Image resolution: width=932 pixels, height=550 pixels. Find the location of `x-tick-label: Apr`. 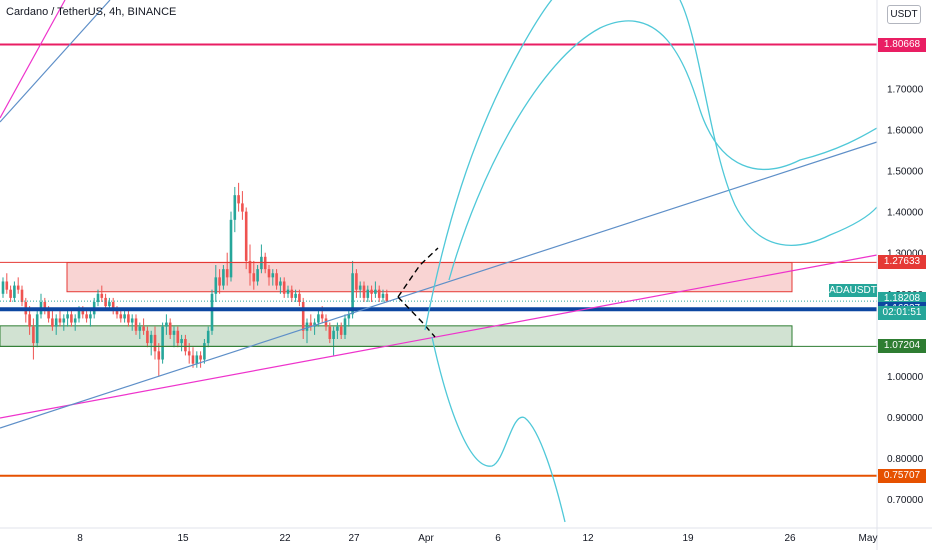

x-tick-label: Apr is located at coordinates (426, 538).